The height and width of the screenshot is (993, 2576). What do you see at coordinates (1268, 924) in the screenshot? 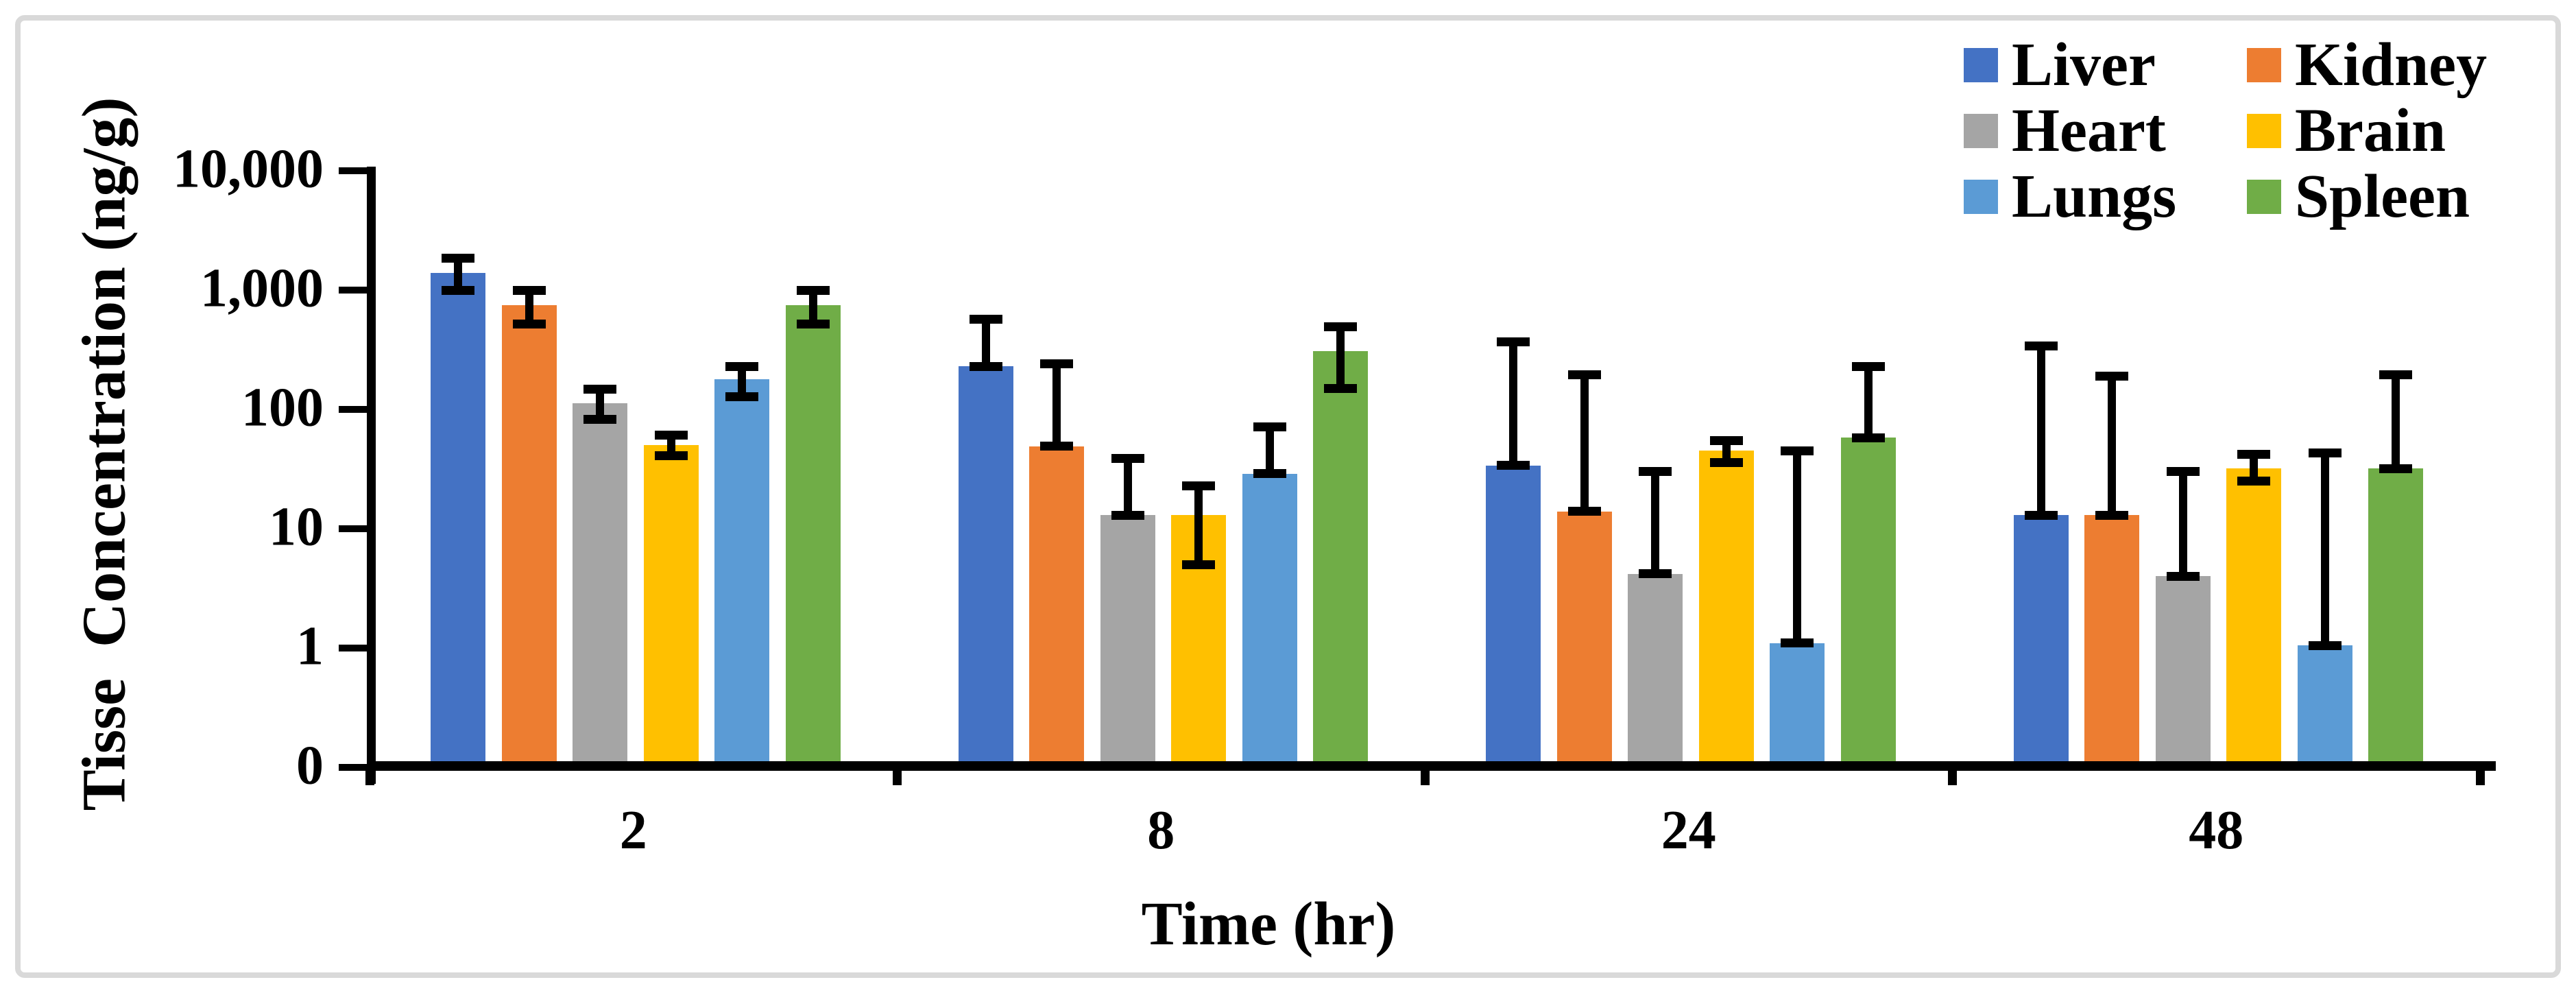
I see `x-axis-title: Time (hr)` at bounding box center [1268, 924].